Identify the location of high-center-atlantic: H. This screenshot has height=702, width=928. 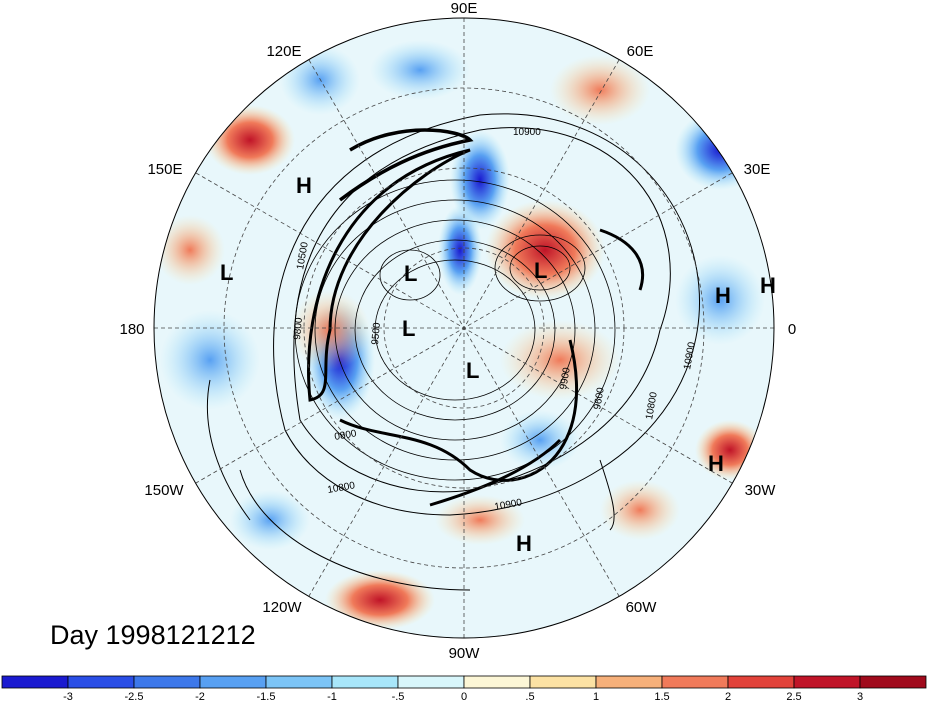
(716, 463).